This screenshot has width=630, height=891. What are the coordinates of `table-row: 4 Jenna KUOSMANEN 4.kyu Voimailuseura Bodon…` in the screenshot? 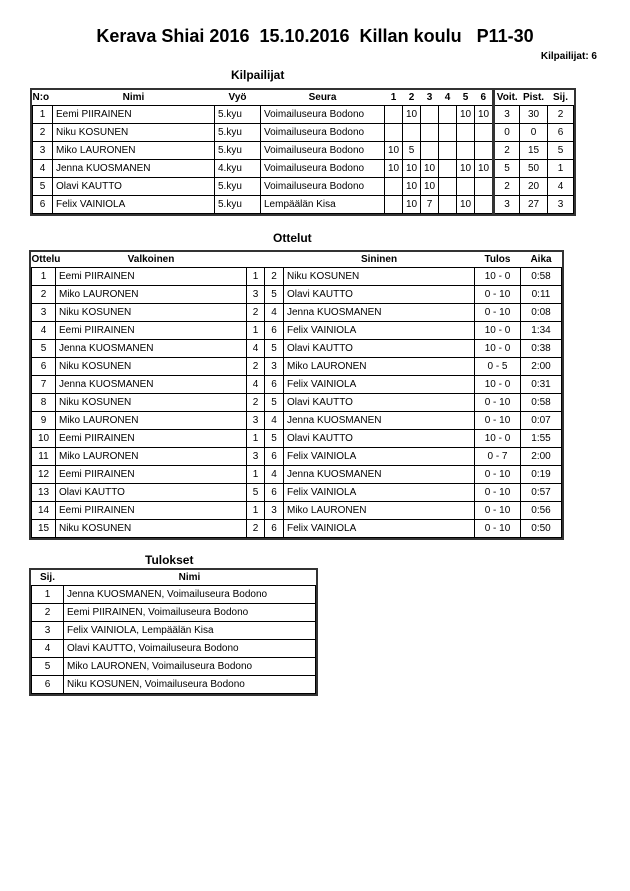 It's located at (303, 168).